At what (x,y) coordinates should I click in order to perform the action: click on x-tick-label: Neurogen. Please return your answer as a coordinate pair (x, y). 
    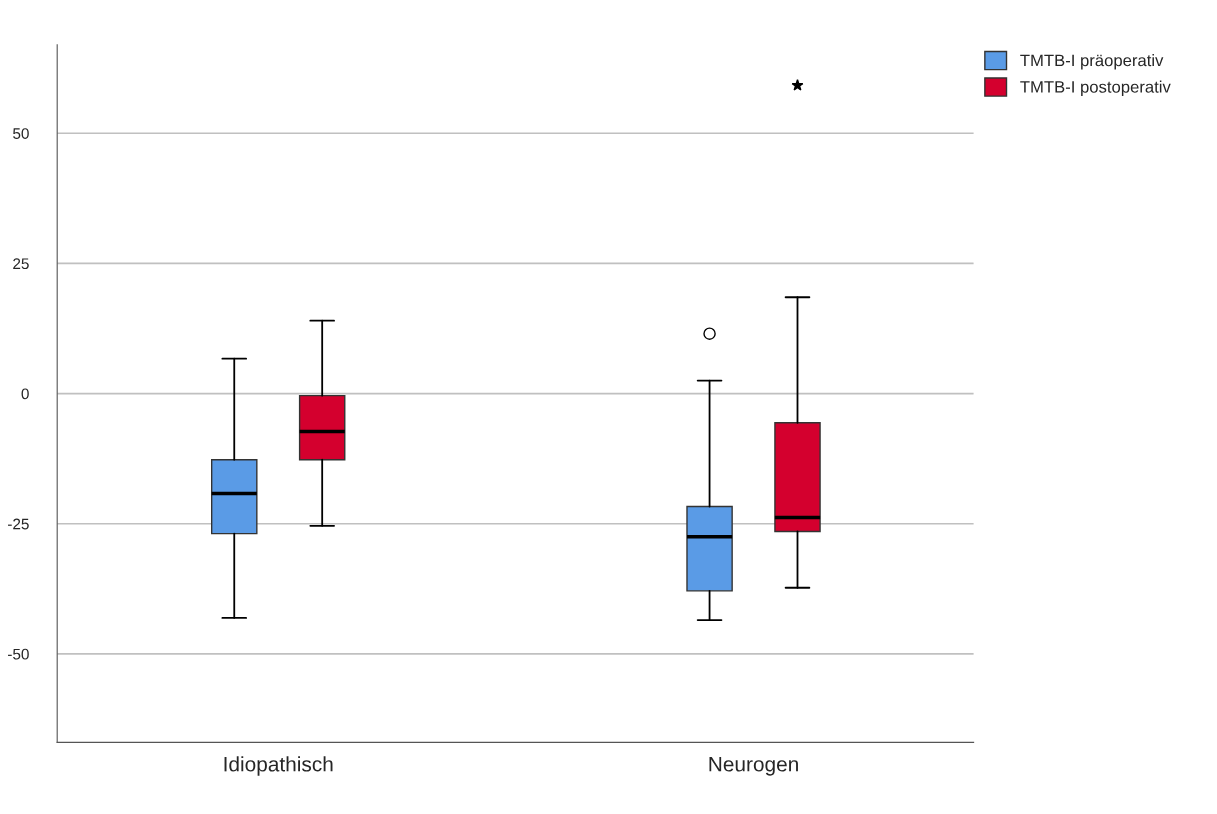
    Looking at the image, I should click on (753, 766).